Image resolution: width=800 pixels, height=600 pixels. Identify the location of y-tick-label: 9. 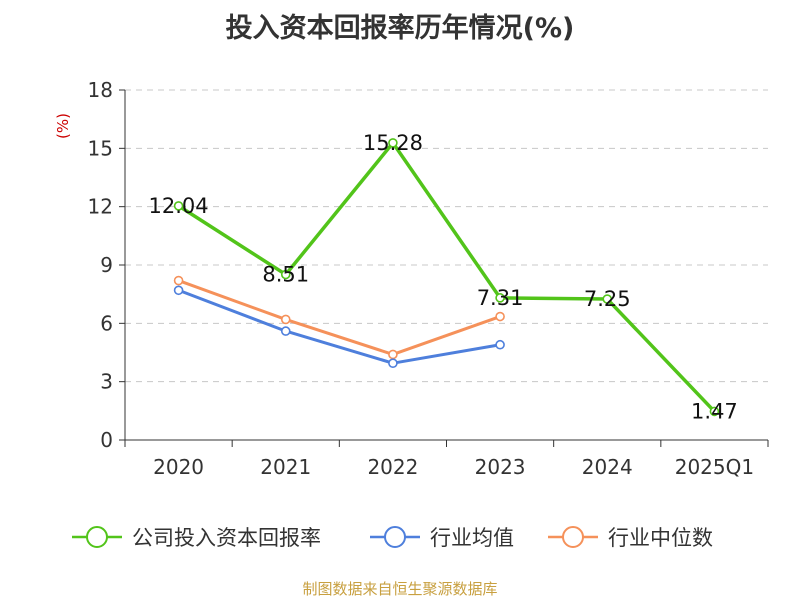
(106, 265).